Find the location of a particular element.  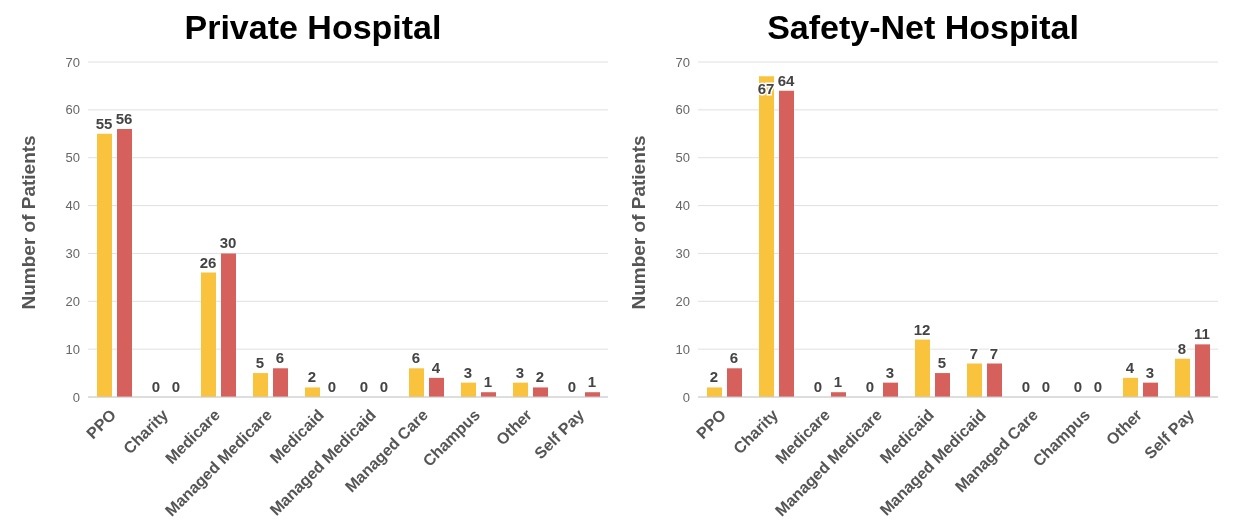

data-label: 30 is located at coordinates (228, 243).